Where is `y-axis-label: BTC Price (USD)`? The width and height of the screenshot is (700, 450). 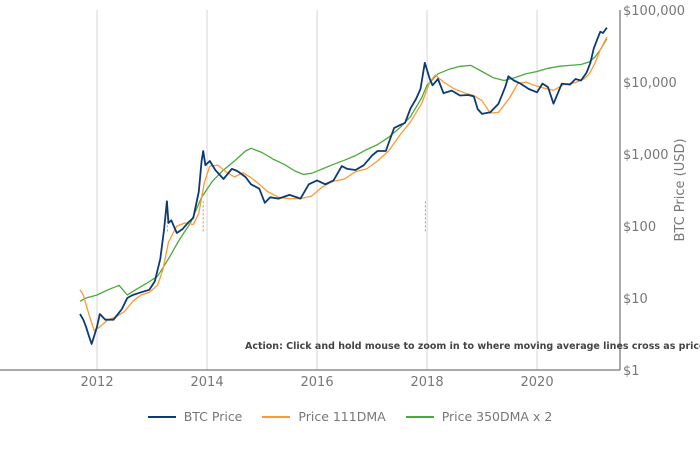
y-axis-label: BTC Price (USD) is located at coordinates (680, 189).